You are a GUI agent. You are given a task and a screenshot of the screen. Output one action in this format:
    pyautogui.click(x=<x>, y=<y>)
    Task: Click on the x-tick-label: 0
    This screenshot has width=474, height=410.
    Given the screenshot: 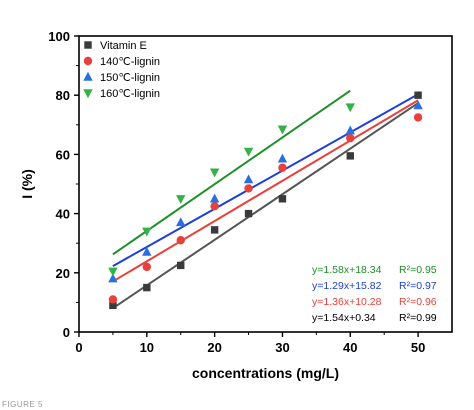 What is the action you would take?
    pyautogui.click(x=78, y=347)
    